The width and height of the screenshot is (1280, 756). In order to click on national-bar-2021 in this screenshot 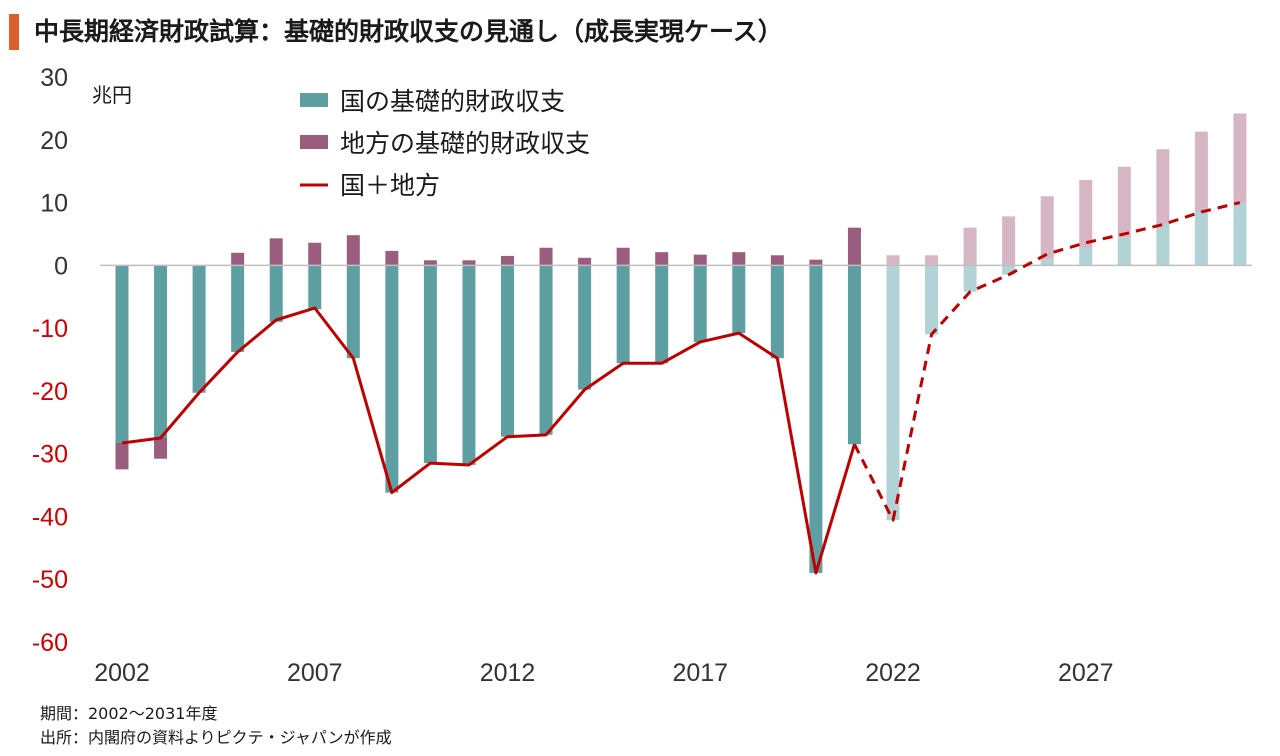, I will do `click(854, 355)`.